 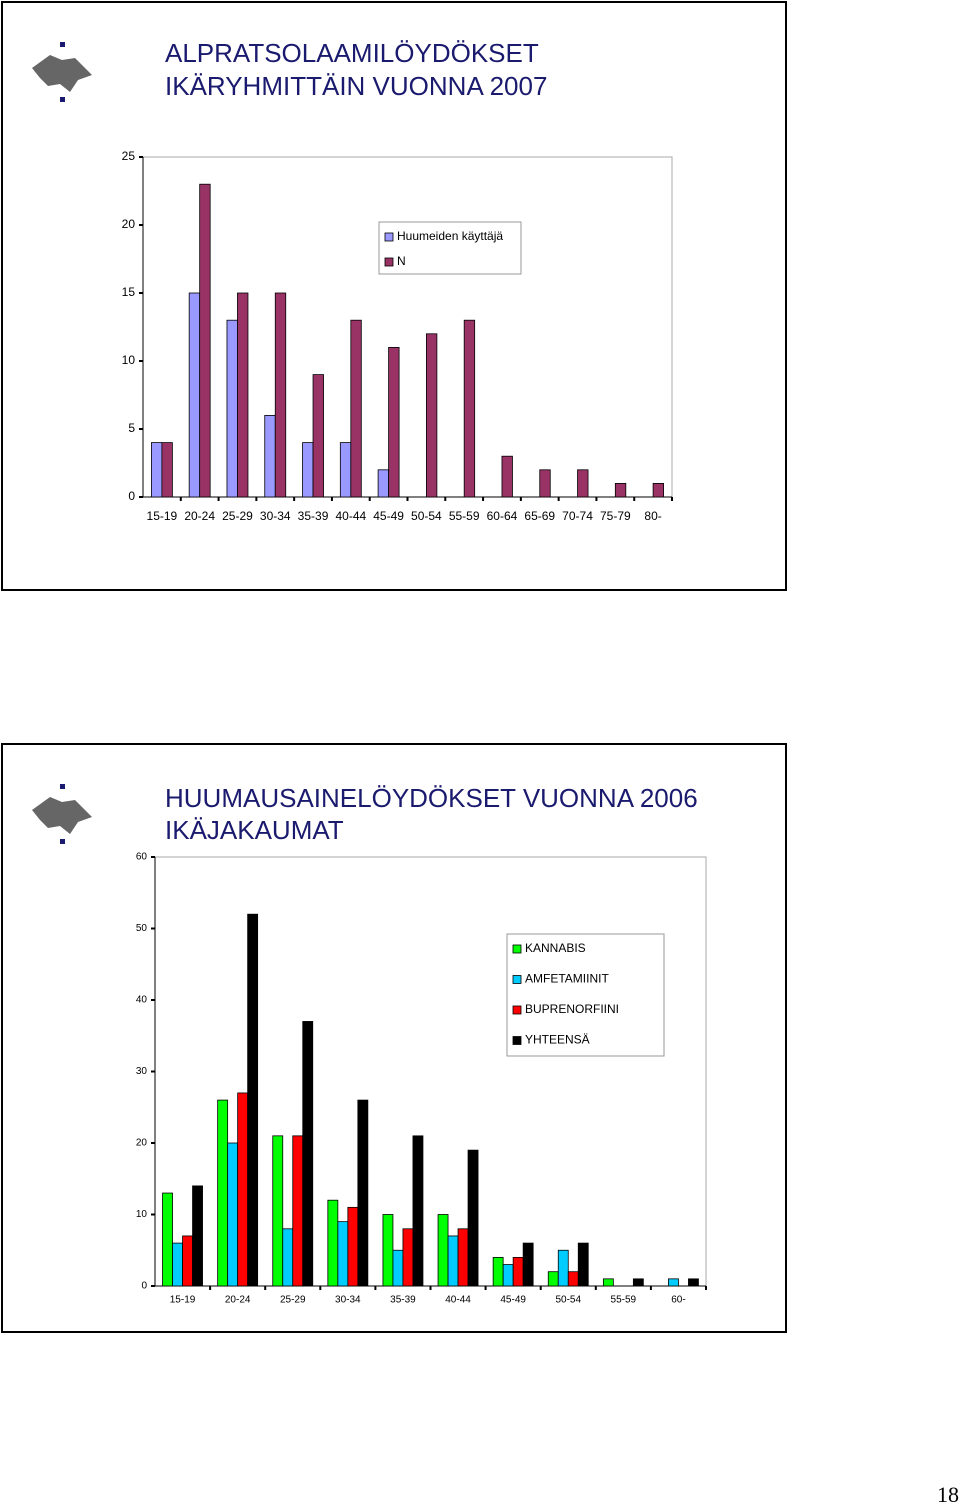 What do you see at coordinates (62, 72) in the screenshot?
I see `logo` at bounding box center [62, 72].